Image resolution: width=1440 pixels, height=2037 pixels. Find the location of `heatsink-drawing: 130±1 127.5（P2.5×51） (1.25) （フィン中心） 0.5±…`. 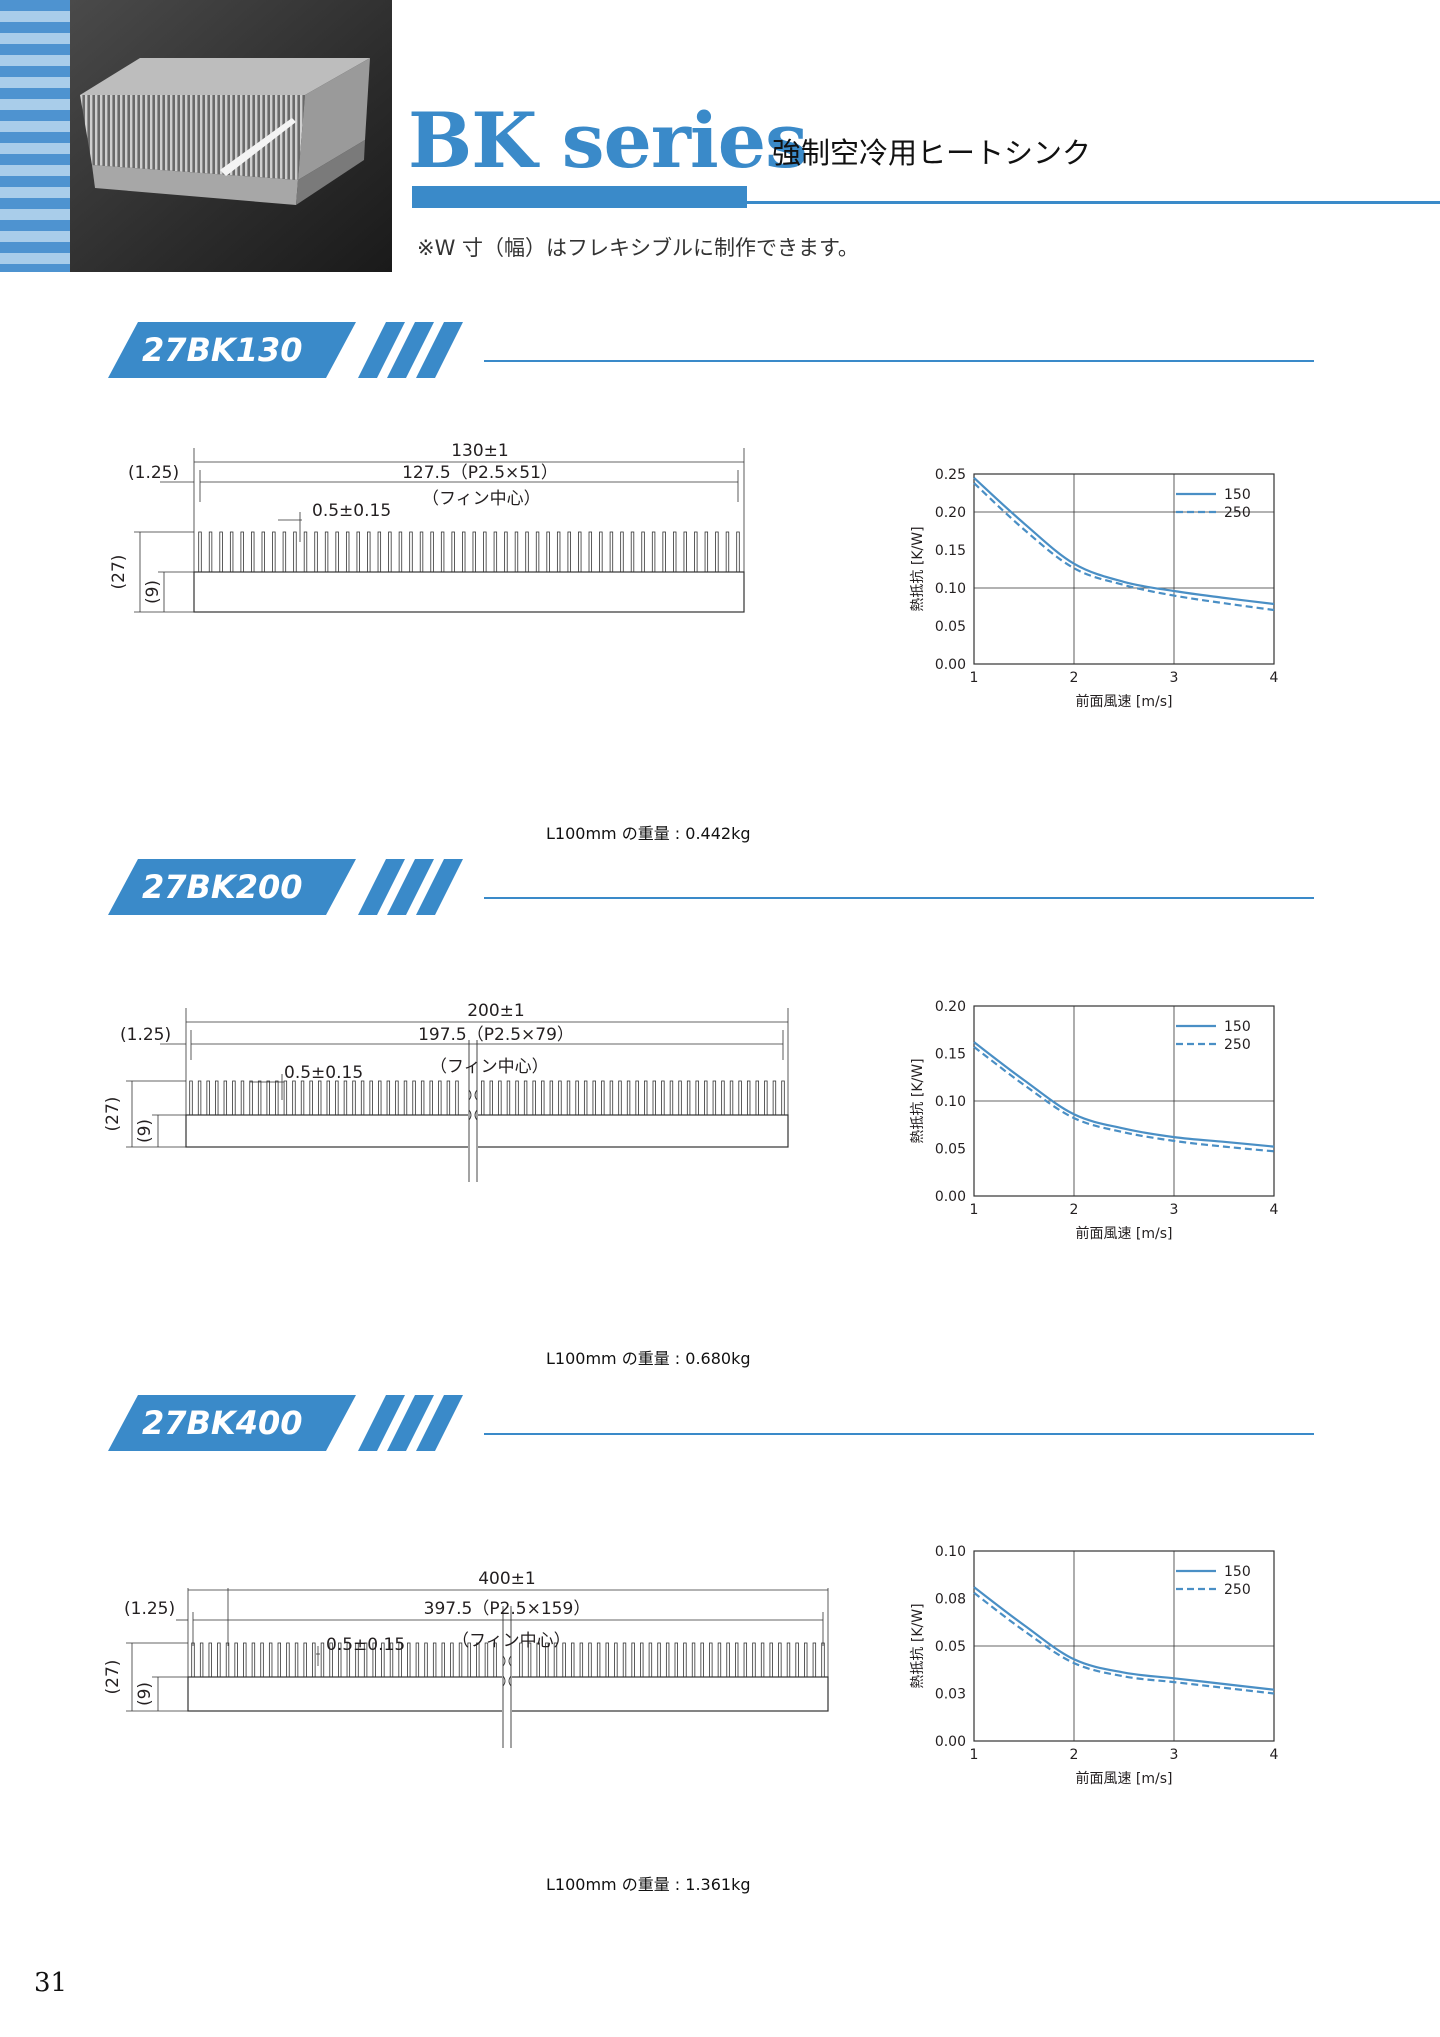

heatsink-drawing: 130±1 127.5（P2.5×51） (1.25) （フィン中心） 0.5±… is located at coordinates (427, 527).